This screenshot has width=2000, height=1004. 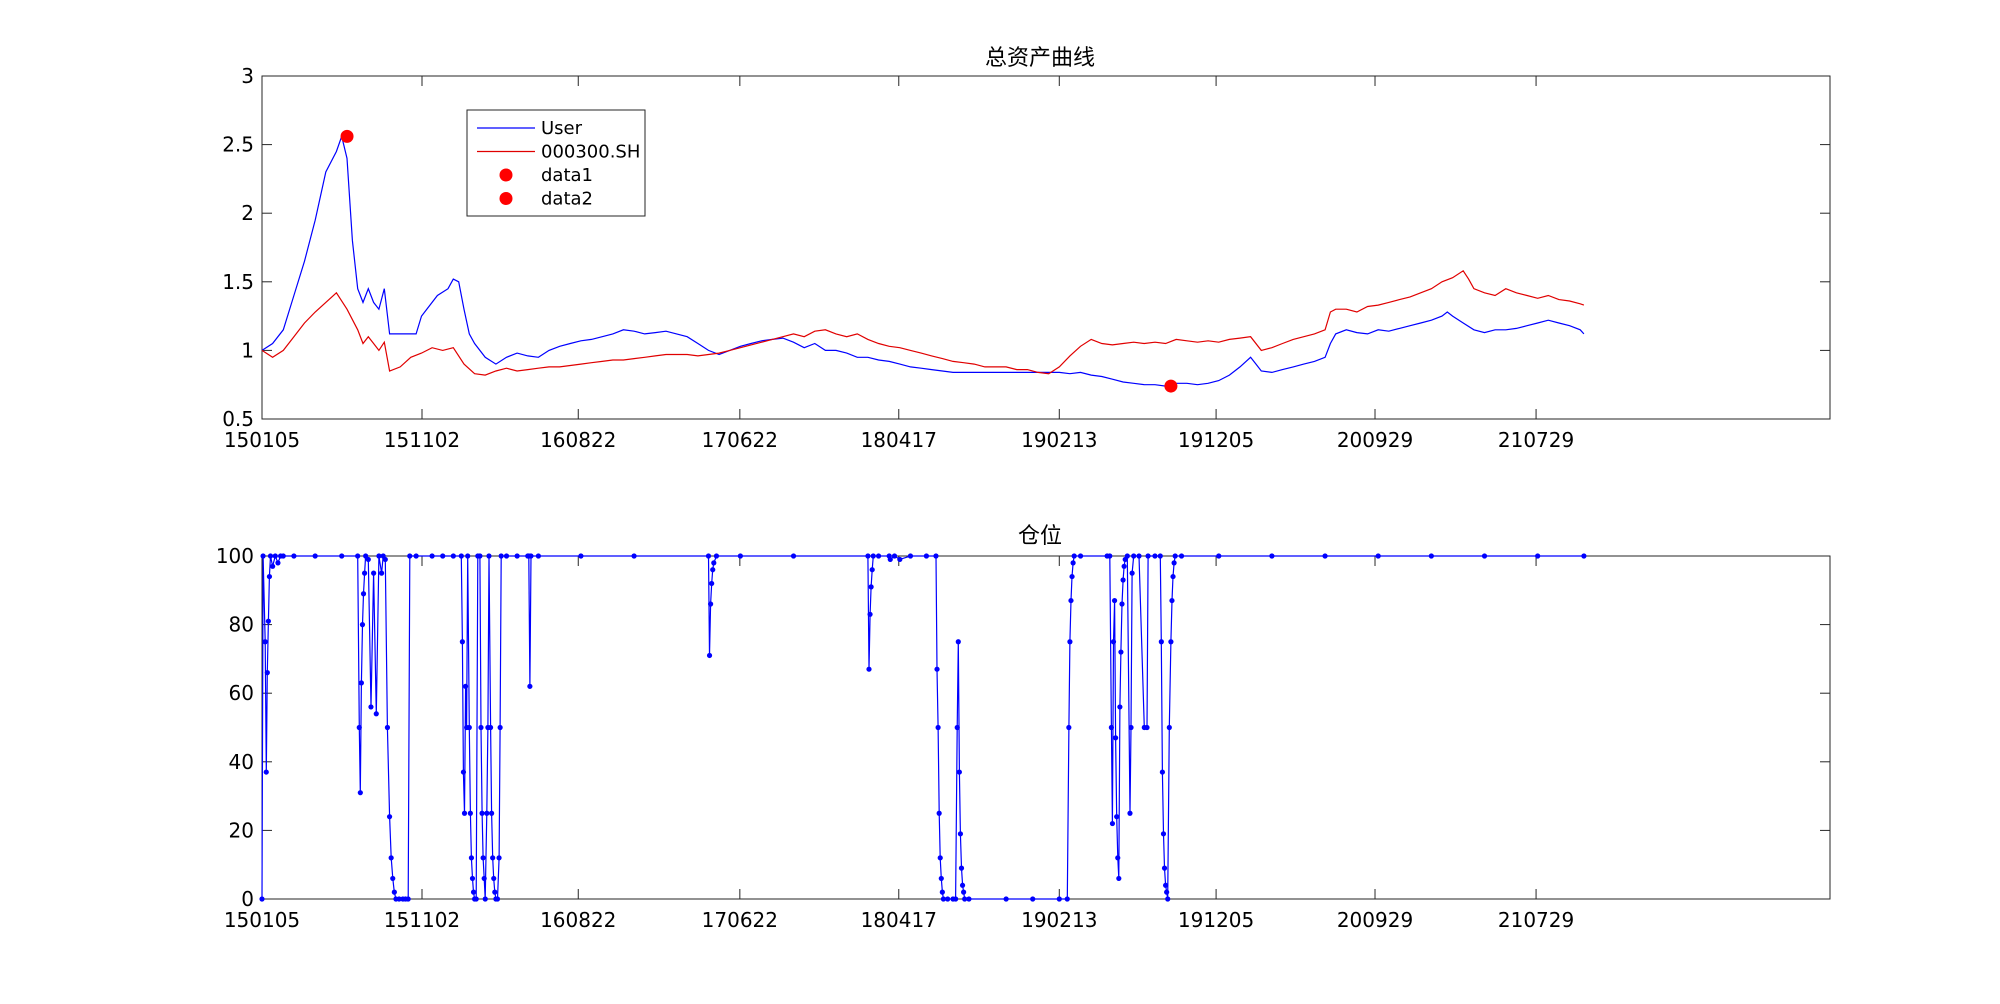 What do you see at coordinates (1375, 920) in the screenshot?
I see `x-tick-label: 200929` at bounding box center [1375, 920].